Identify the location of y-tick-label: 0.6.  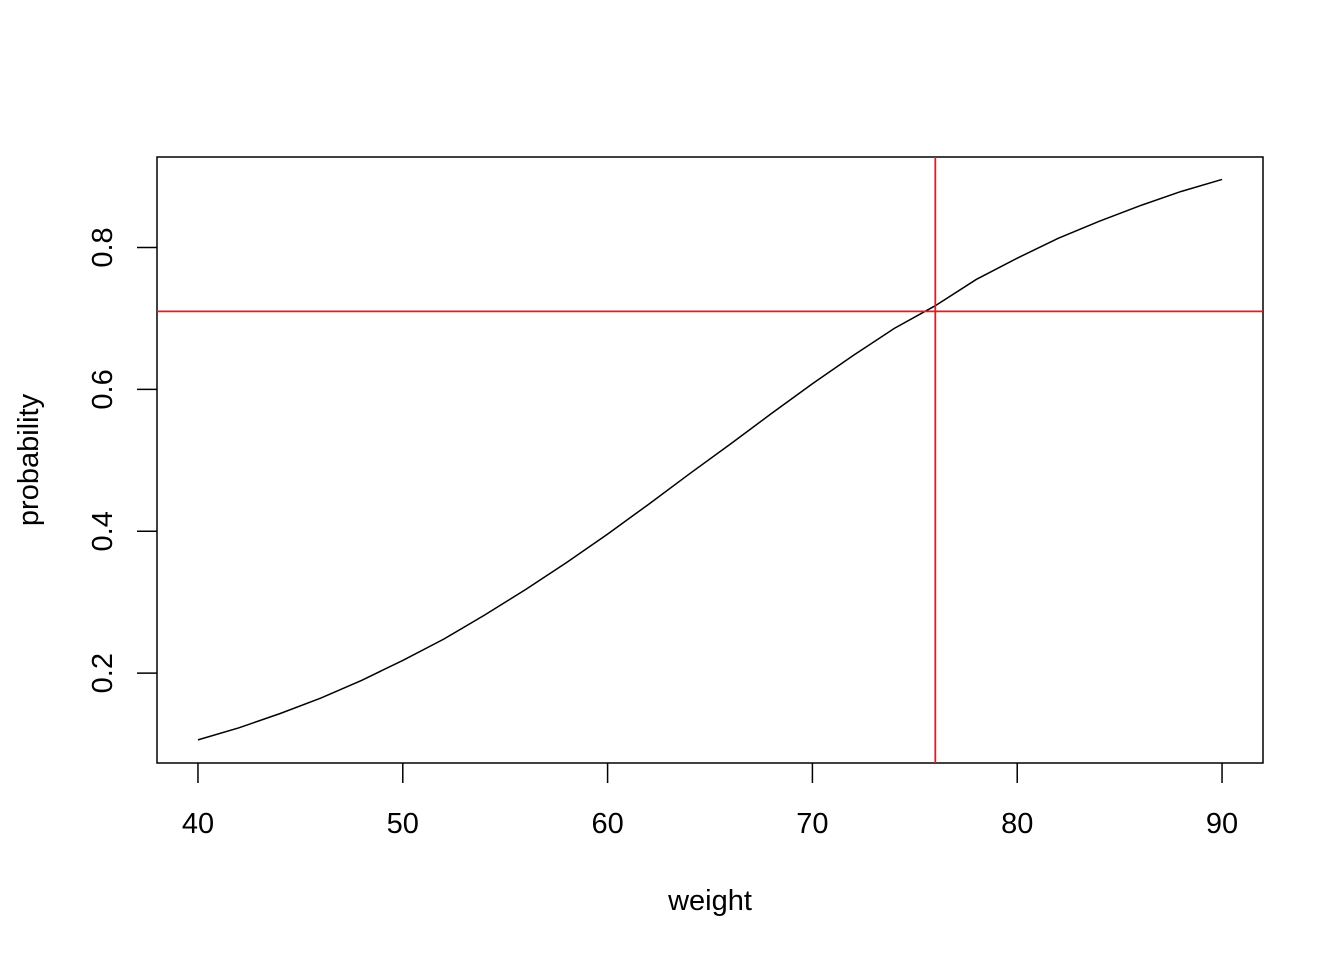
(103, 389).